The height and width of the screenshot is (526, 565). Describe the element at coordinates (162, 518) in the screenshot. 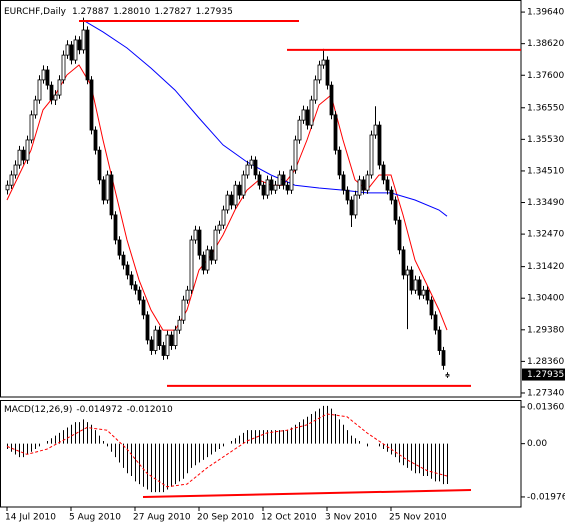

I see `x-tick-label: 27 Aug 2010` at that location.